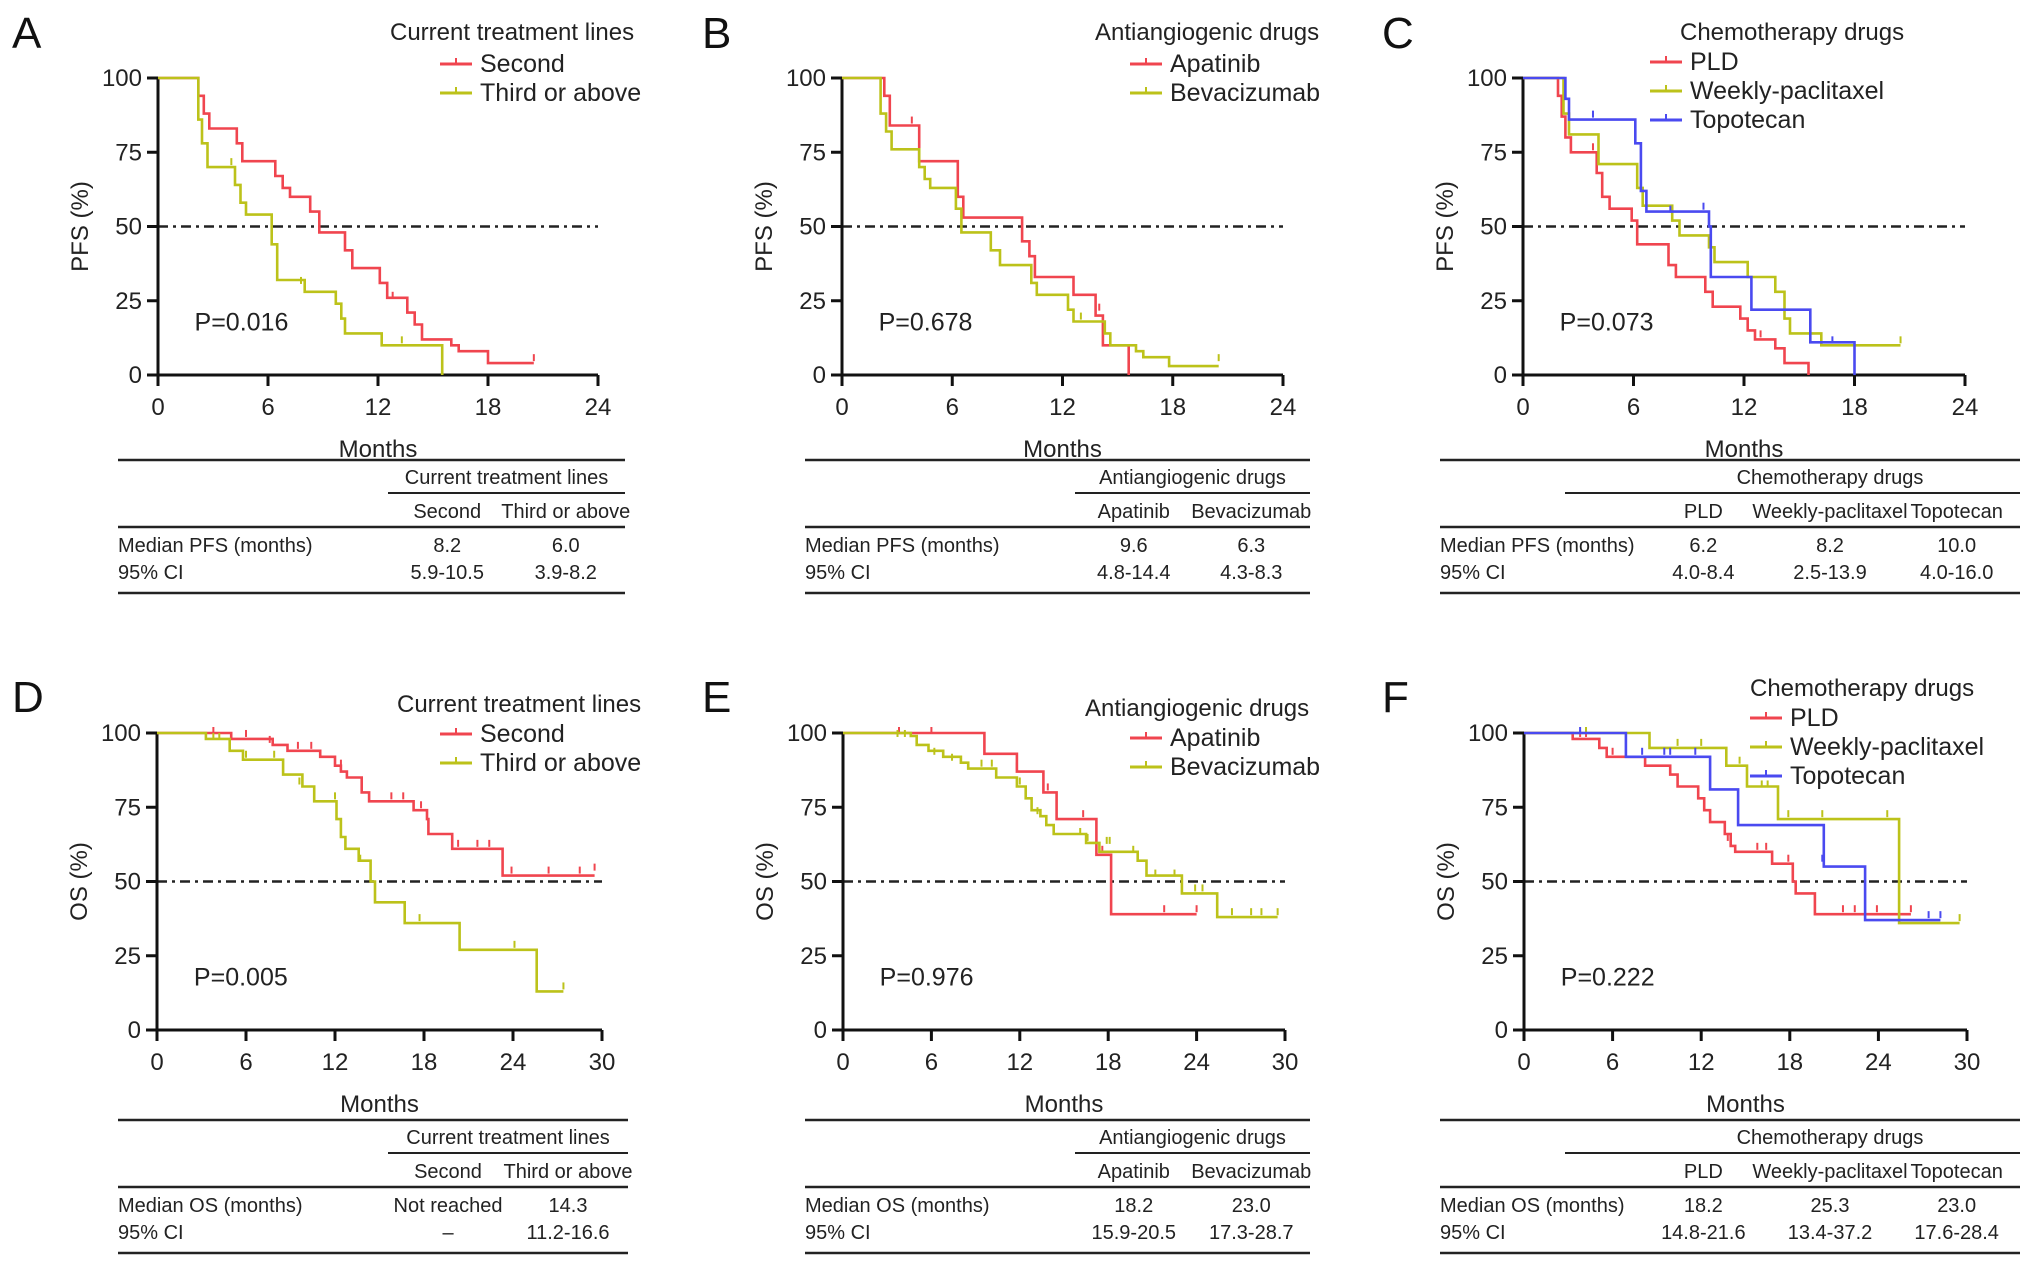 Image resolution: width=2032 pixels, height=1261 pixels. Describe the element at coordinates (1666, 225) in the screenshot. I see `km-curve-pld` at that location.